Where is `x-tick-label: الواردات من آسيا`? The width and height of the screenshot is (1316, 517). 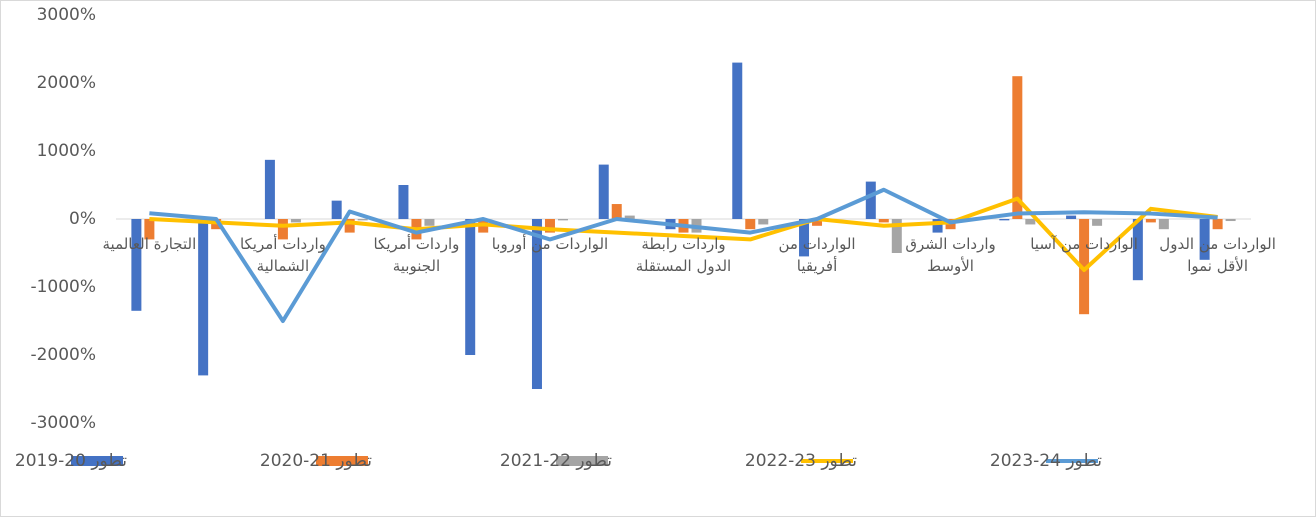 x-tick-label: الواردات من آسيا is located at coordinates (1084, 244).